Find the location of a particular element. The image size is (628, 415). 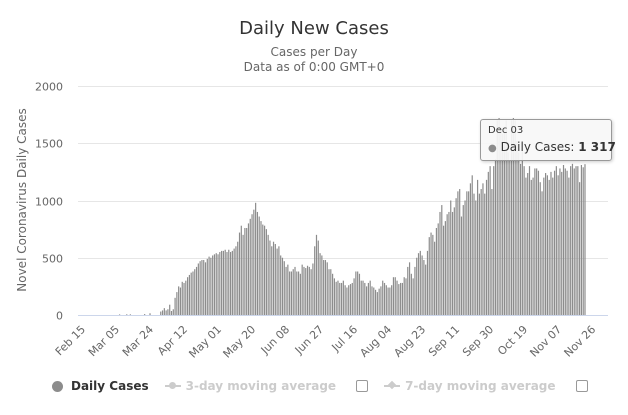

checkbox-3day-average is located at coordinates (362, 386).